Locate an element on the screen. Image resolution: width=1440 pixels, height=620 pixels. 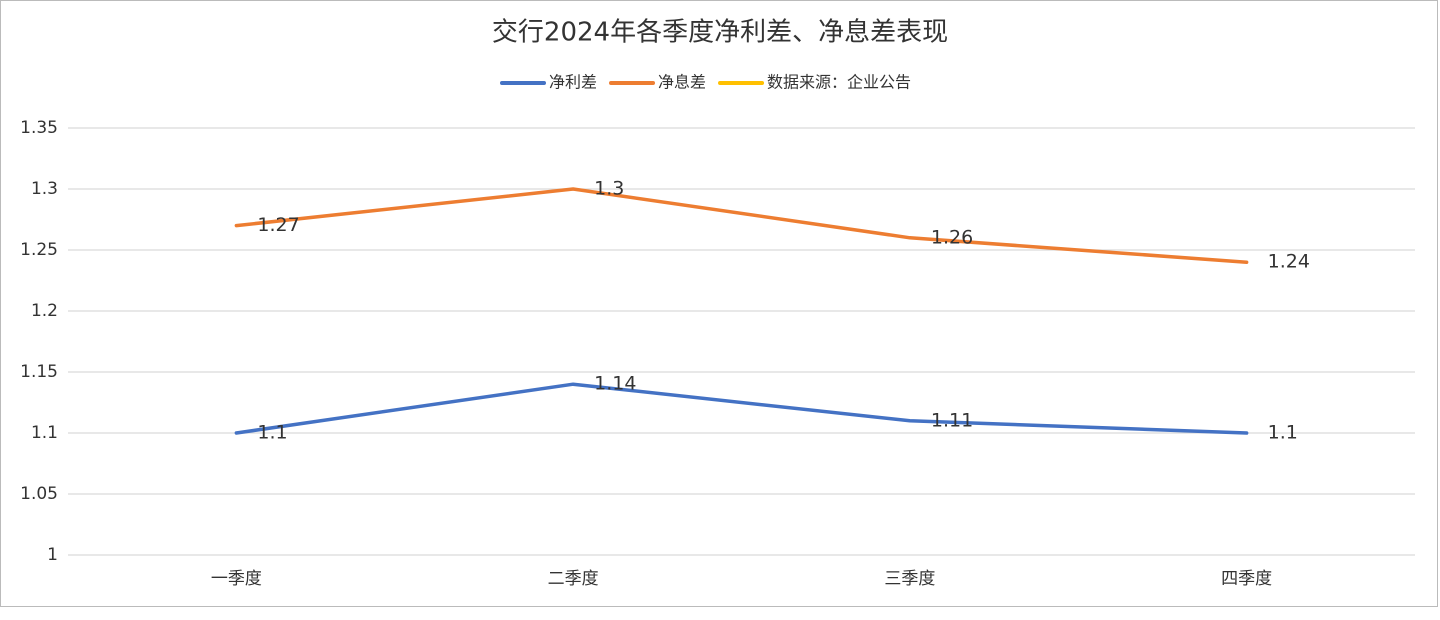
data-label: 1.11 is located at coordinates (952, 420).